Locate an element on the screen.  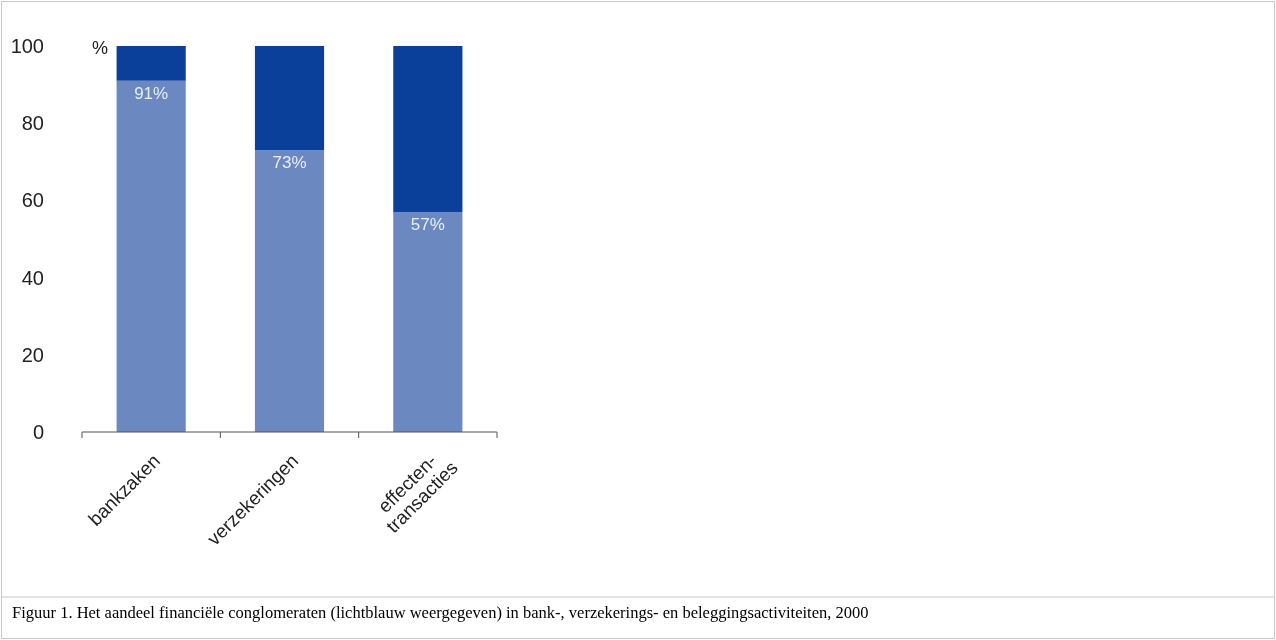
y-tick-label: 40 is located at coordinates (32, 277).